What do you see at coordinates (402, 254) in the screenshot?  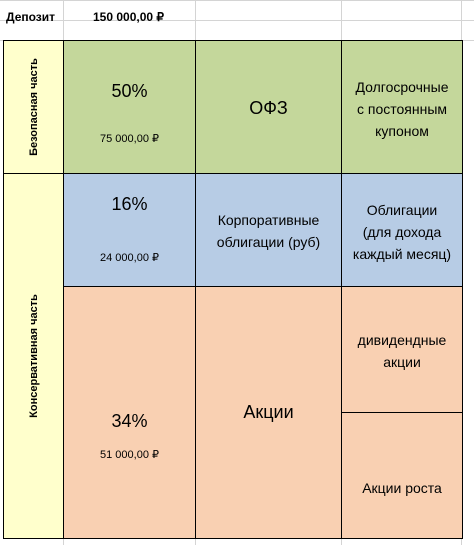 I see `bonds-description-line-3: каждый месяц)` at bounding box center [402, 254].